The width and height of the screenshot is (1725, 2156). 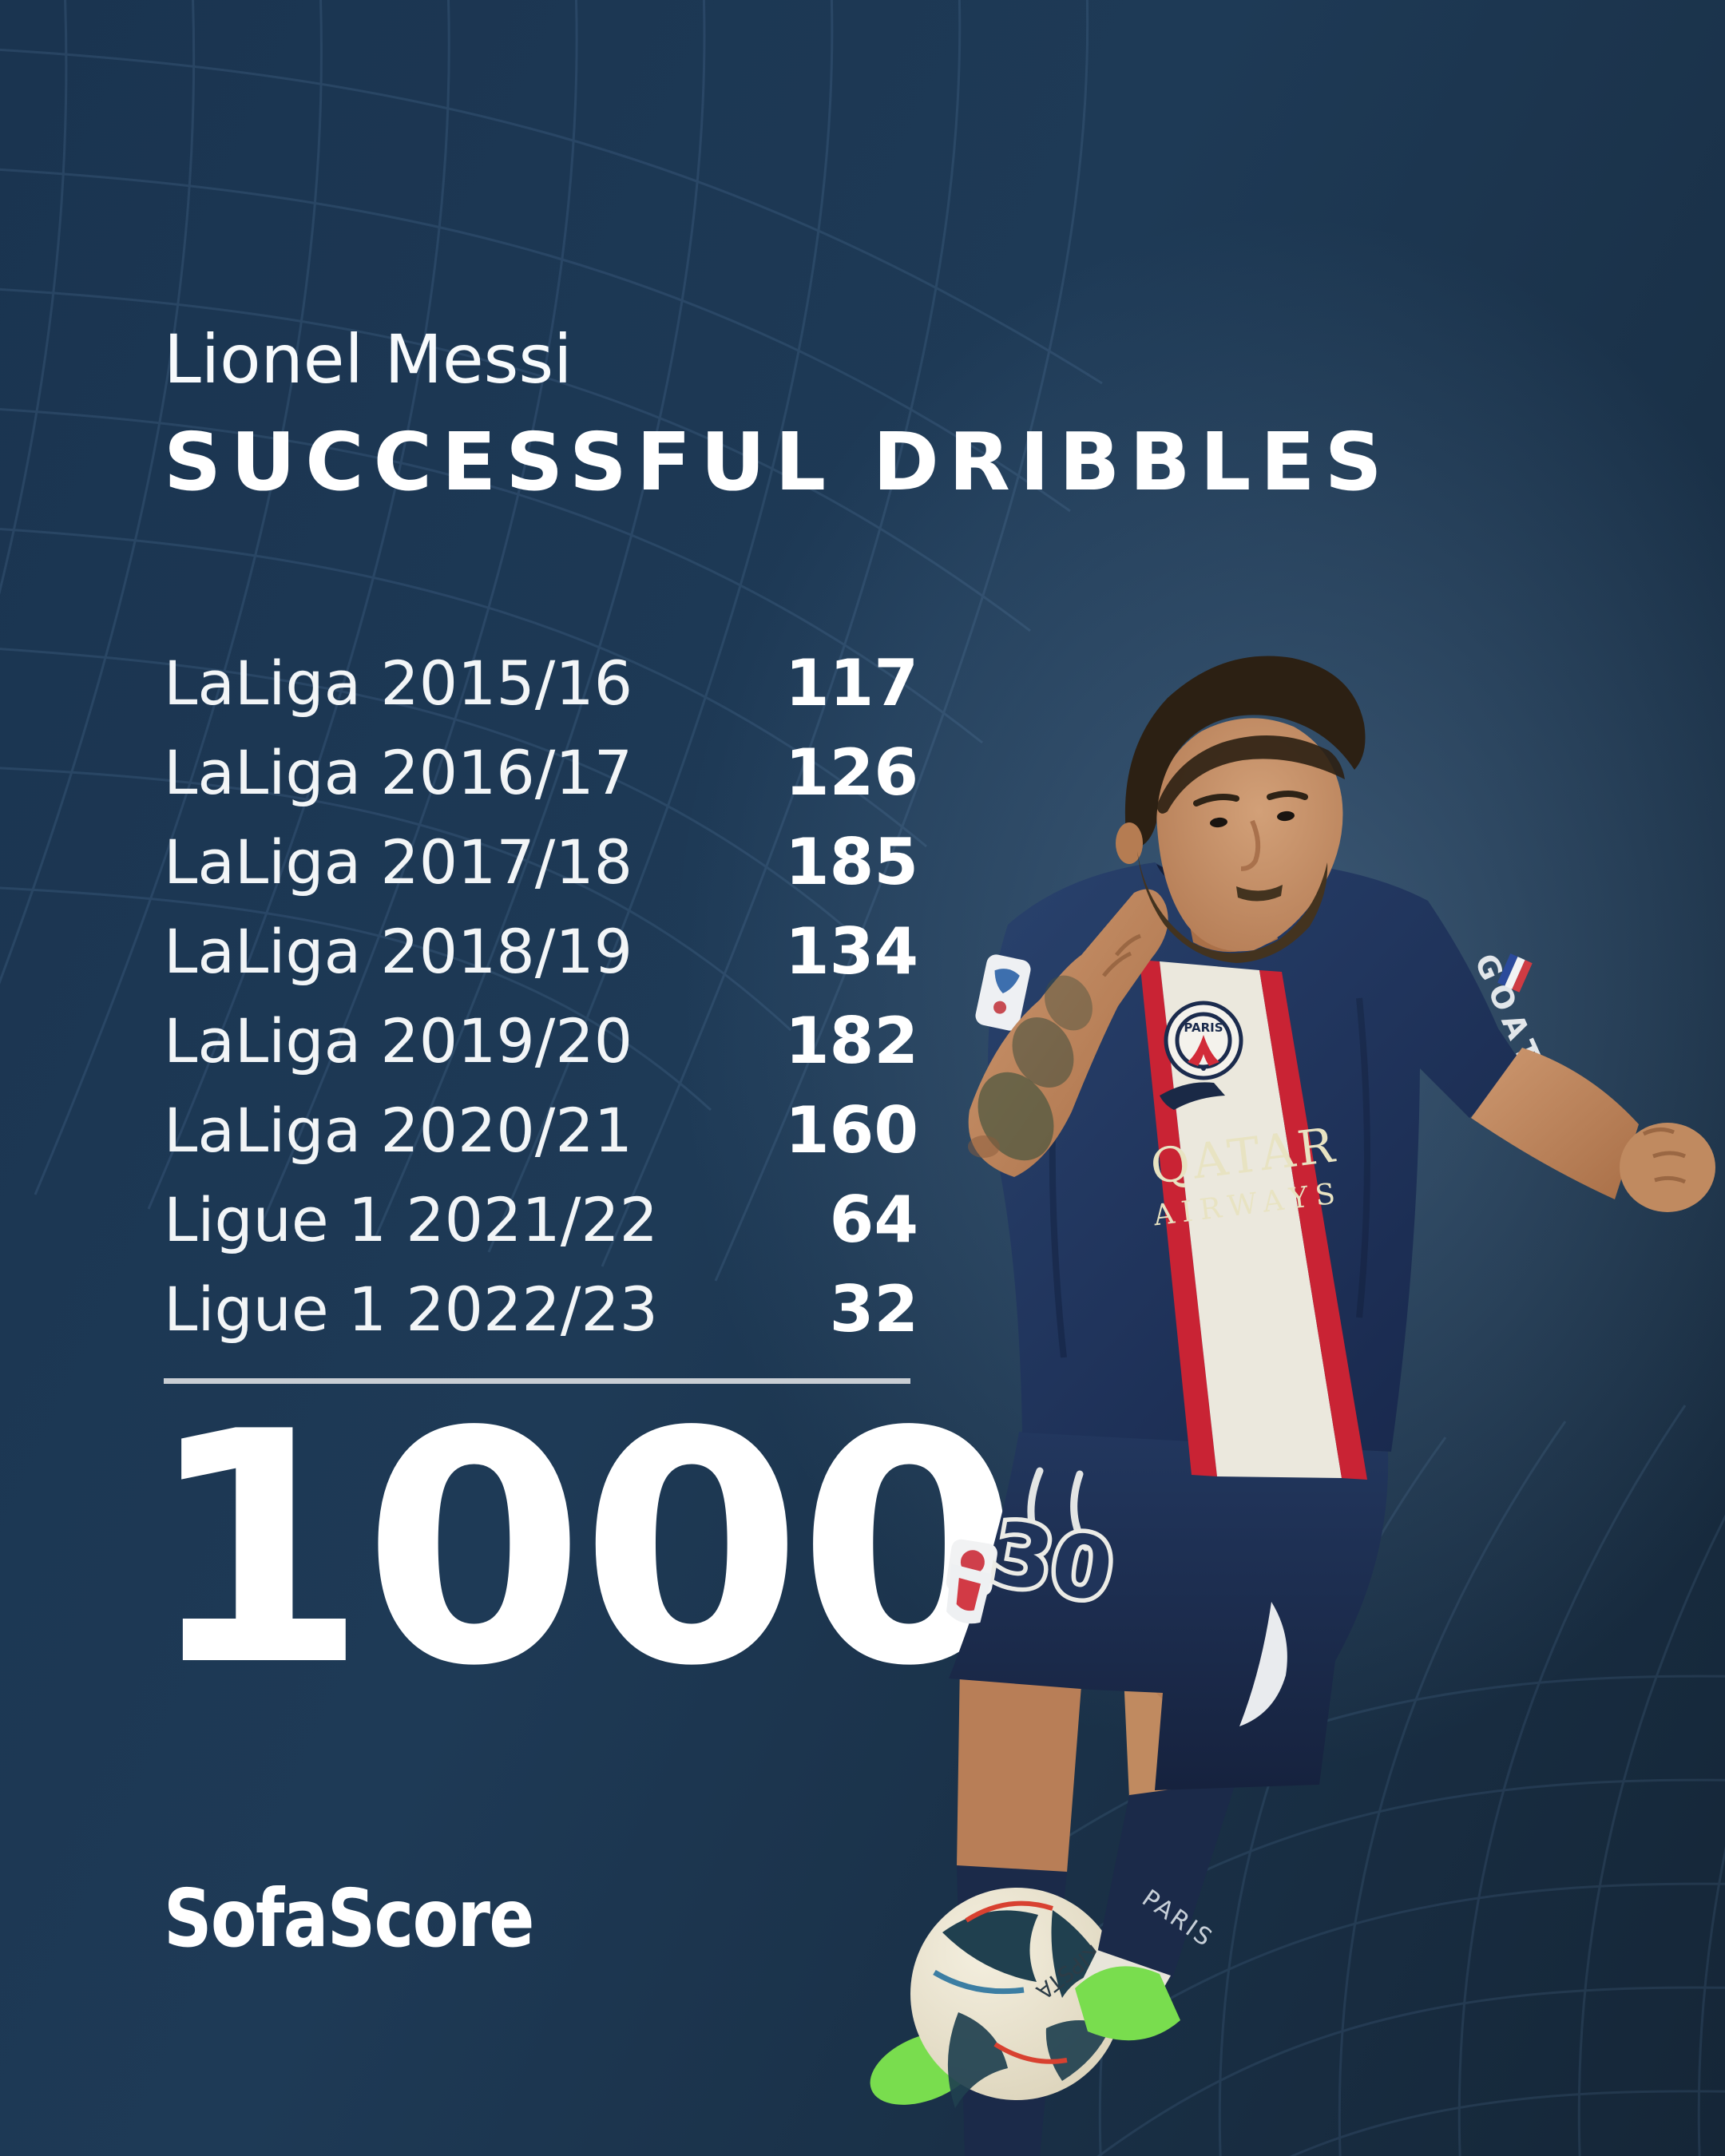 What do you see at coordinates (399, 951) in the screenshot?
I see `season-label: LaLiga 2018/19` at bounding box center [399, 951].